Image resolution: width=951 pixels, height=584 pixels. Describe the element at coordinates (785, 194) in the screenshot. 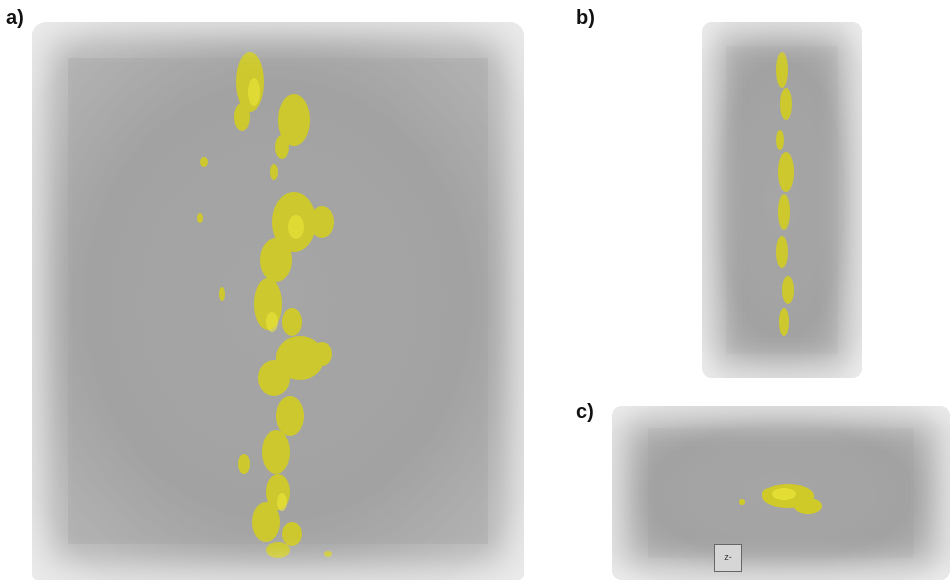

I see `yellow-feature-b` at that location.